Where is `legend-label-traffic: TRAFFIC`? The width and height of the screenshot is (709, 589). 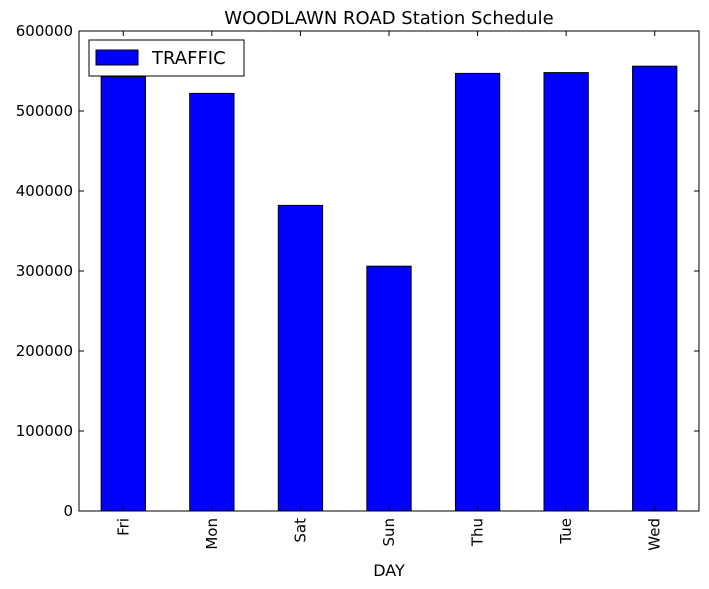
legend-label-traffic: TRAFFIC is located at coordinates (188, 58).